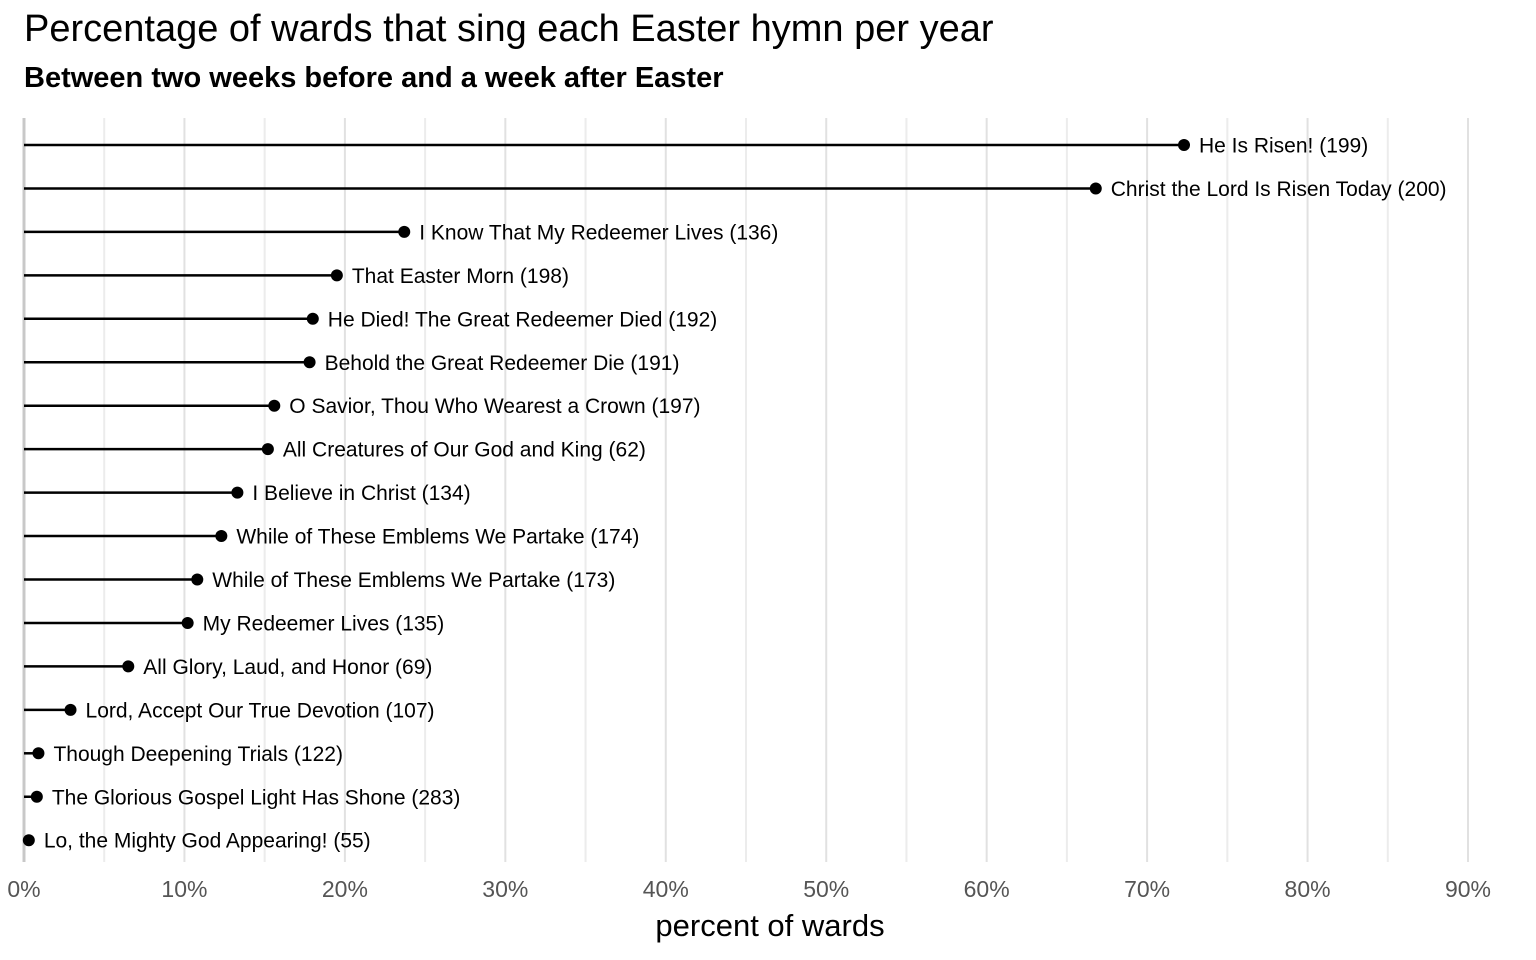 The image size is (1536, 960). I want to click on x-tick-label: 10%, so click(184, 889).